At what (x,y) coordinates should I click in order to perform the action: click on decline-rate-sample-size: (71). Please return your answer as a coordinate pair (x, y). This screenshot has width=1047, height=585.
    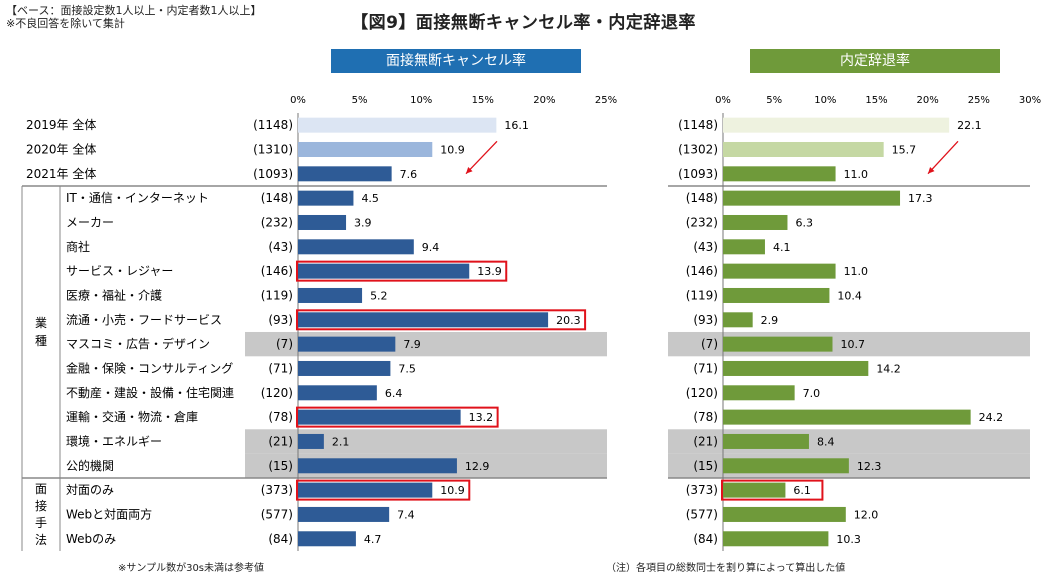
    Looking at the image, I should click on (705, 368).